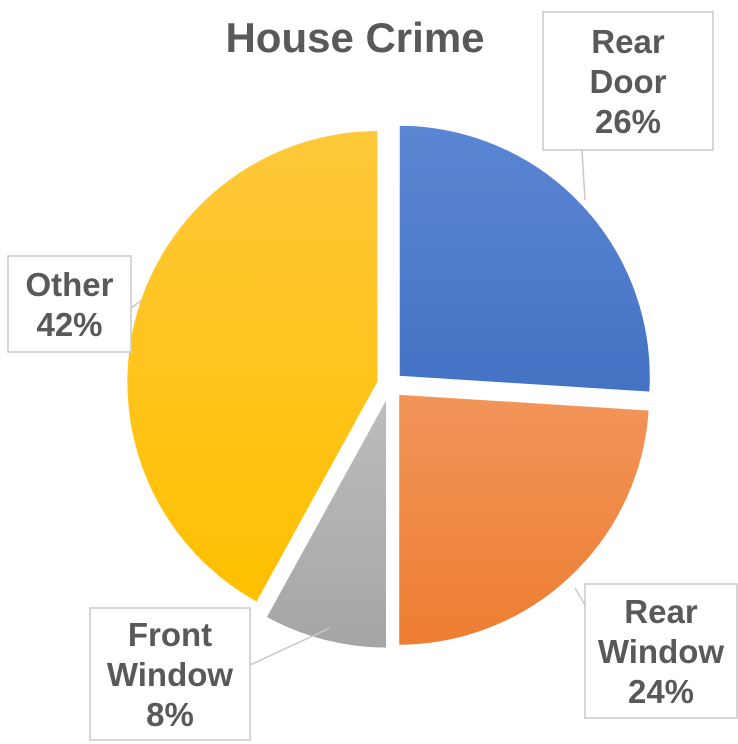 This screenshot has width=738, height=744. Describe the element at coordinates (524, 519) in the screenshot. I see `pie-slice-rear-window` at that location.